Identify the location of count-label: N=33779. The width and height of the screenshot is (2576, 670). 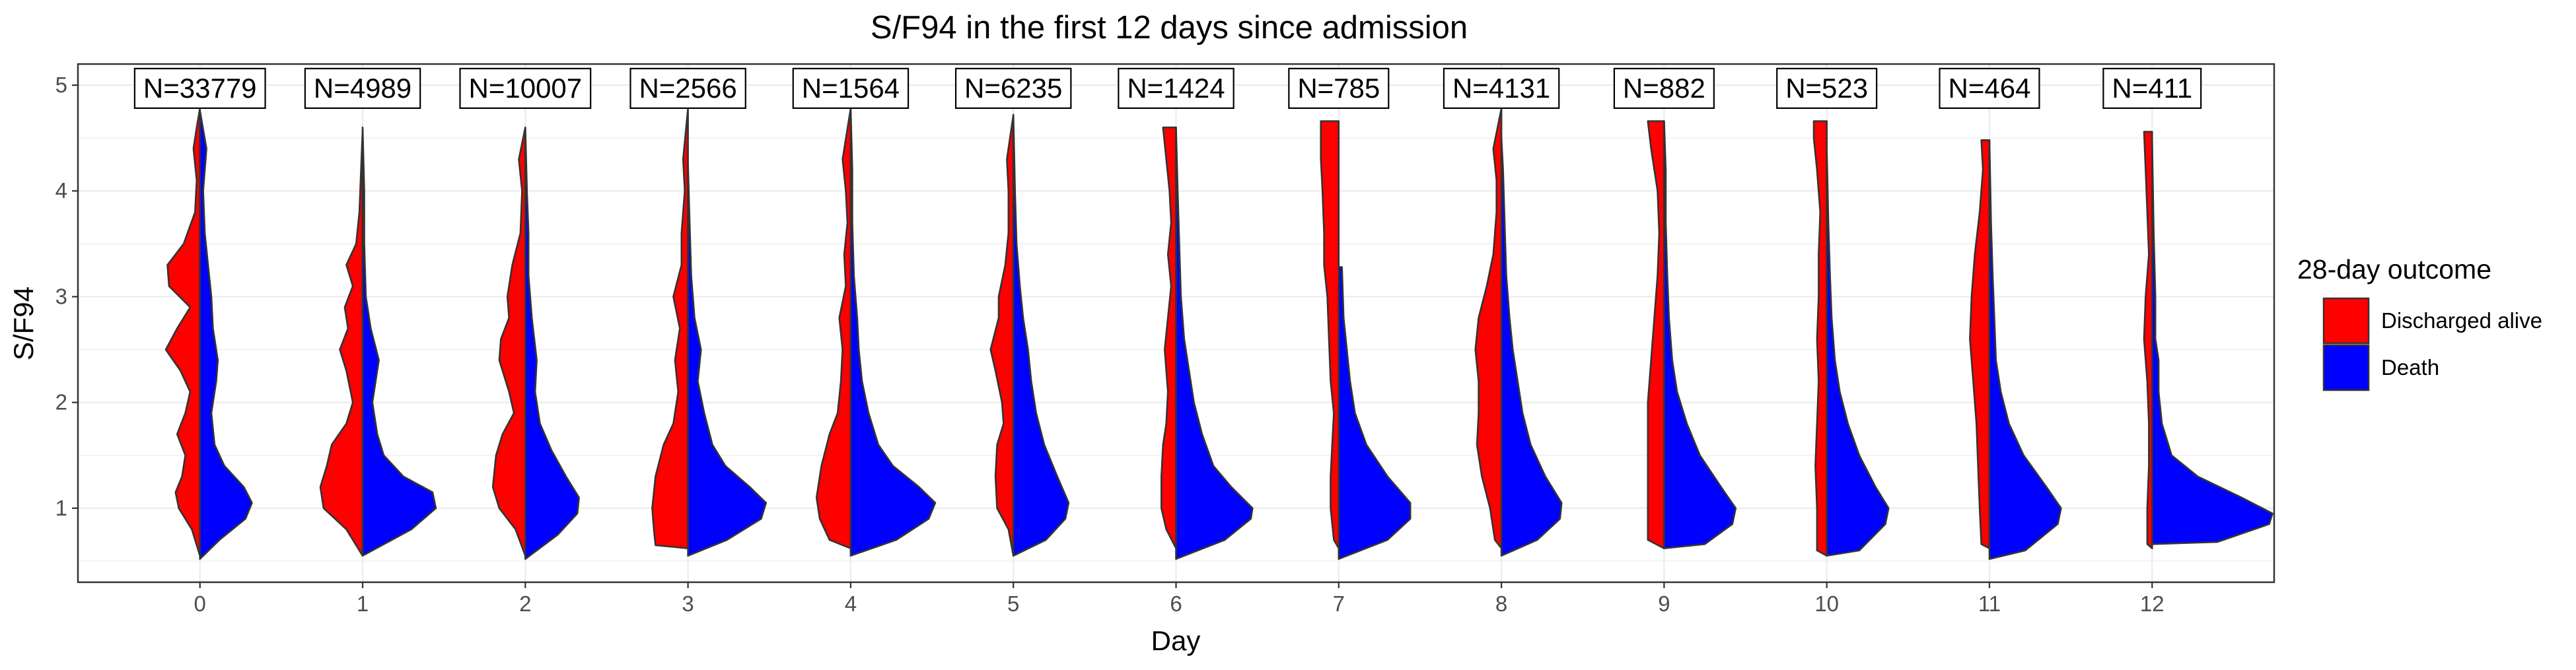
(200, 88).